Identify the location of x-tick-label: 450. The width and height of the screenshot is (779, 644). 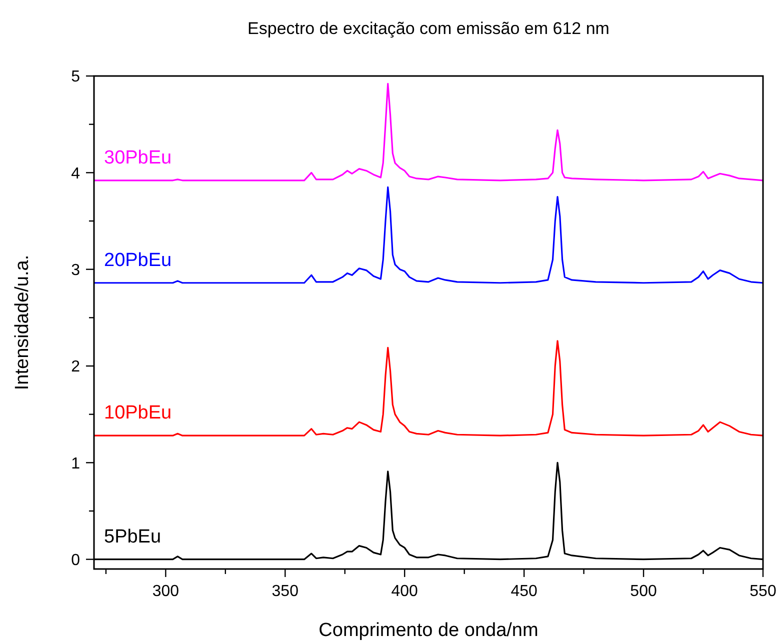
(524, 591).